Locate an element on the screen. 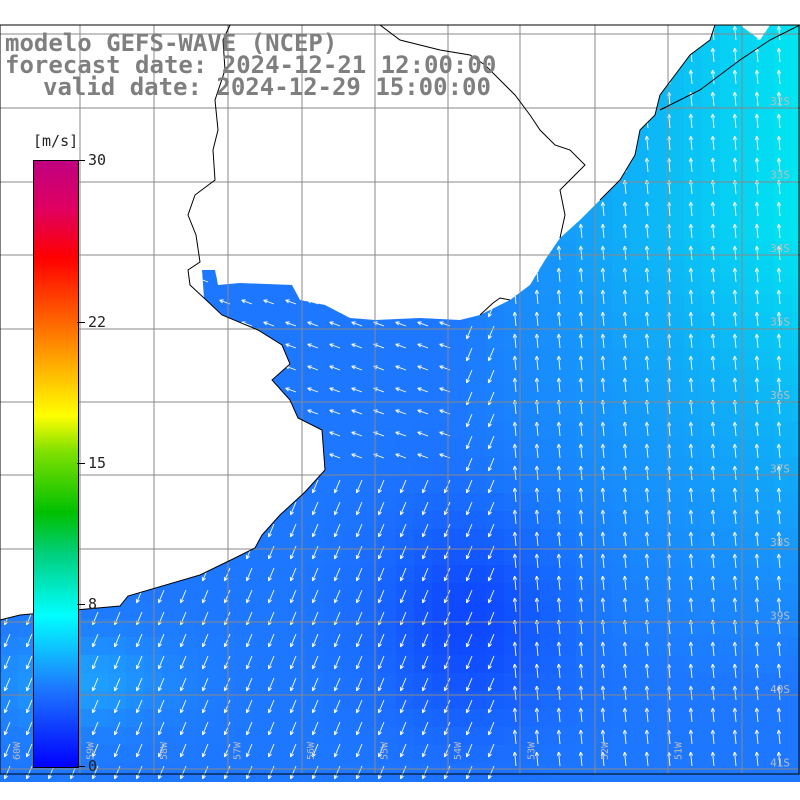 The width and height of the screenshot is (800, 800). longitude-label: 58W is located at coordinates (164, 750).